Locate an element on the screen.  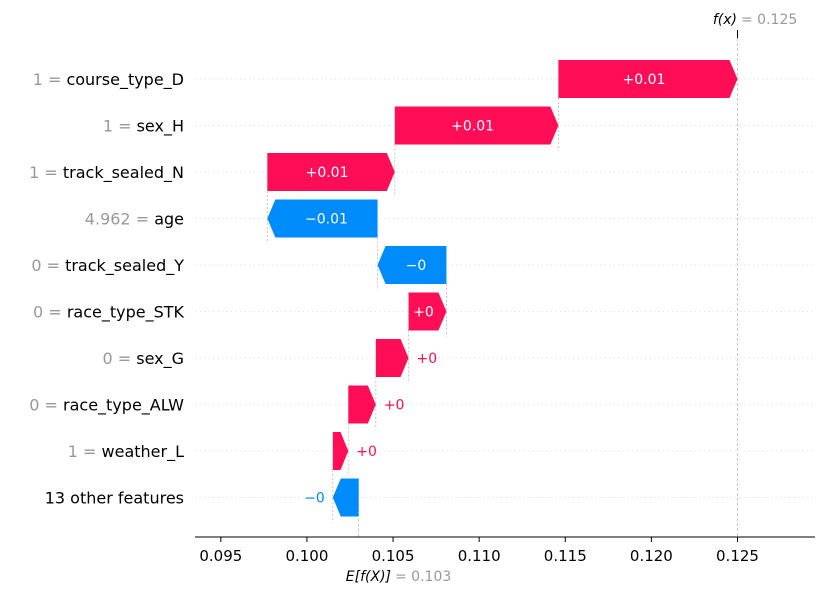
output-value: = 0.125 is located at coordinates (769, 20).